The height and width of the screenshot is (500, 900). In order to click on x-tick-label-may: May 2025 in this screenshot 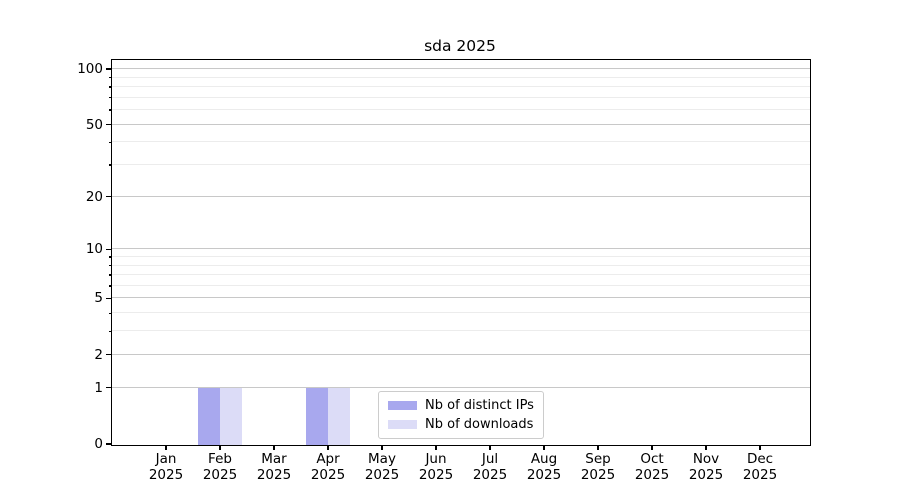, I will do `click(382, 467)`.